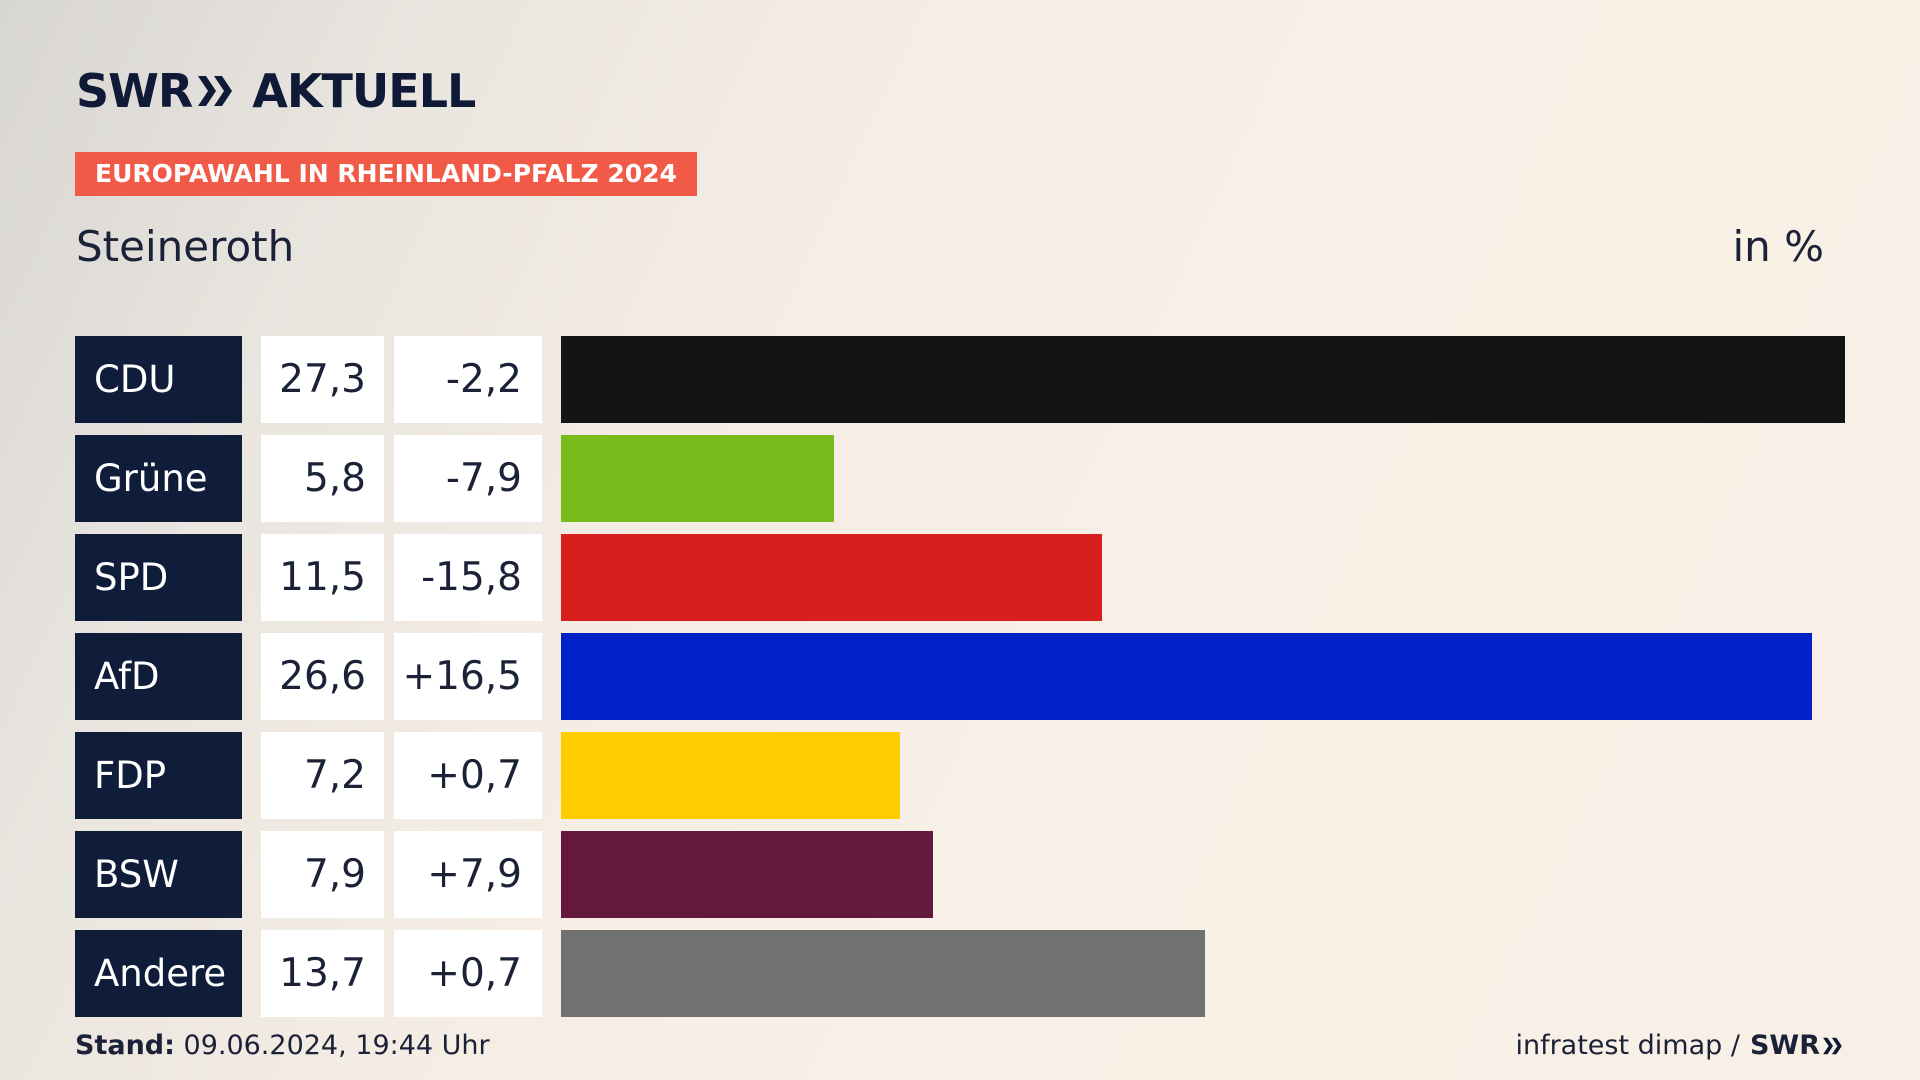 This screenshot has width=1920, height=1080. Describe the element at coordinates (960, 775) in the screenshot. I see `result-row: FDP 7,2 +0,7` at that location.